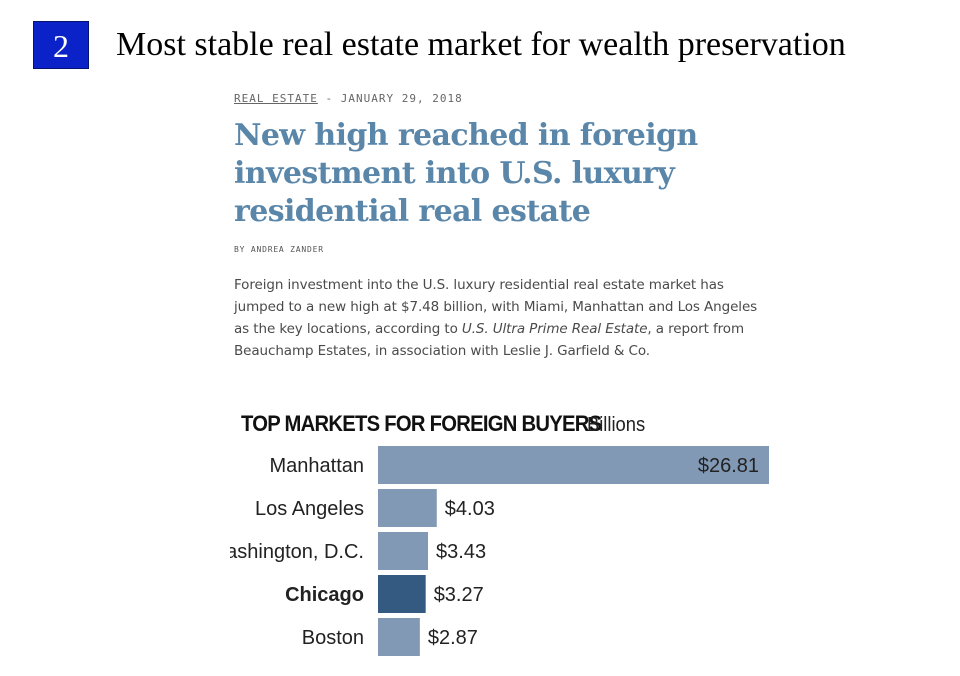 The width and height of the screenshot is (960, 676). Describe the element at coordinates (459, 595) in the screenshot. I see `value-label: $3.27` at that location.